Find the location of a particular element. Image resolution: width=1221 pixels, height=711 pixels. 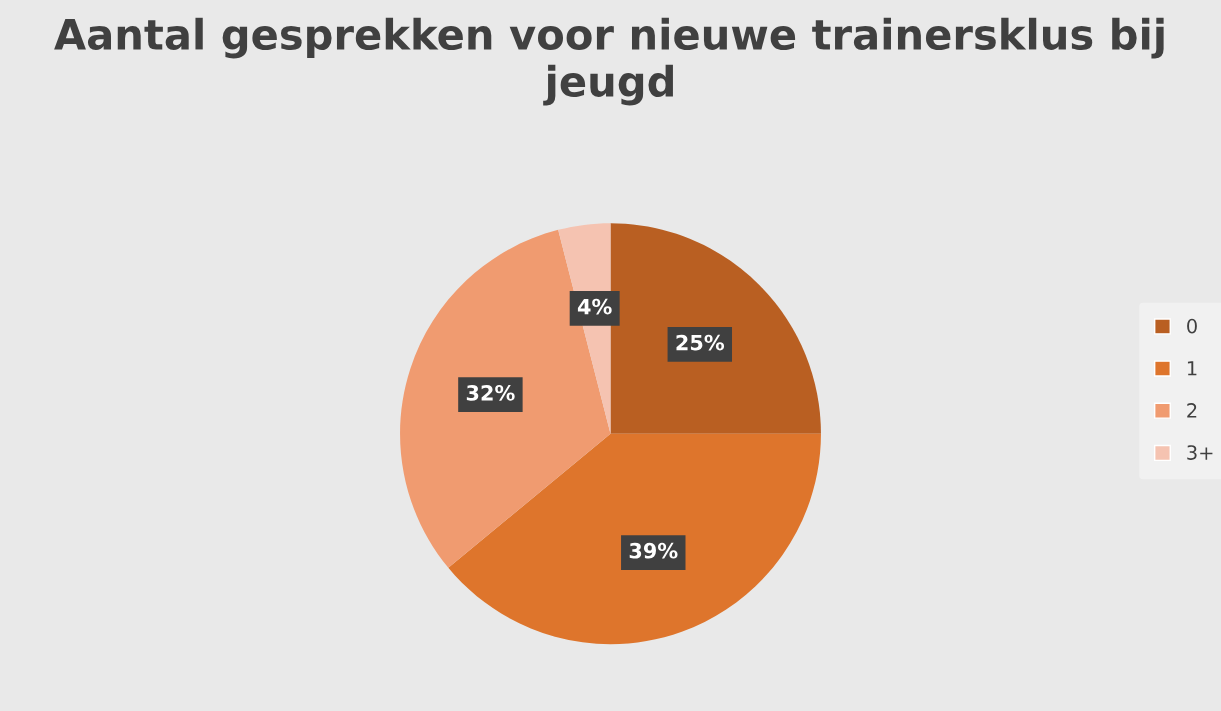

chart-title: Aantal gesprekken voor nieuwe trainersklus bij jeugd is located at coordinates (609, 61).